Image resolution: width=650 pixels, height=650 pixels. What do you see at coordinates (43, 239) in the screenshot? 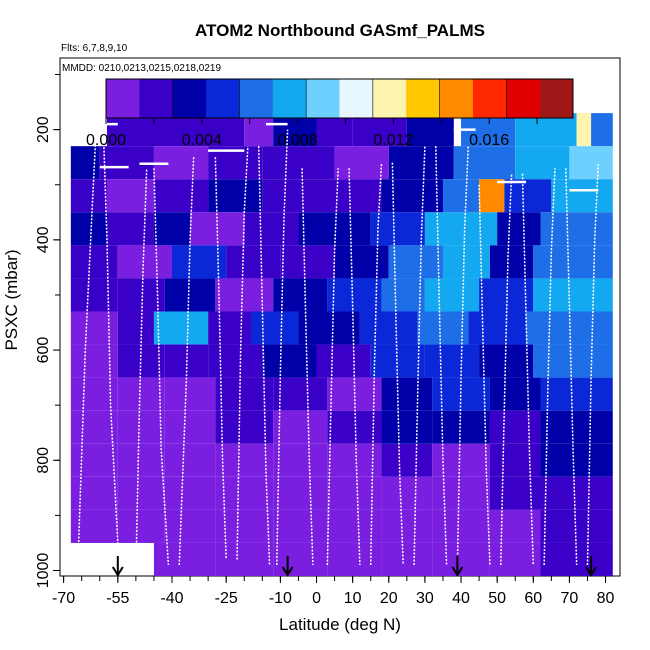
I see `y-tick-label: 400` at bounding box center [43, 239].